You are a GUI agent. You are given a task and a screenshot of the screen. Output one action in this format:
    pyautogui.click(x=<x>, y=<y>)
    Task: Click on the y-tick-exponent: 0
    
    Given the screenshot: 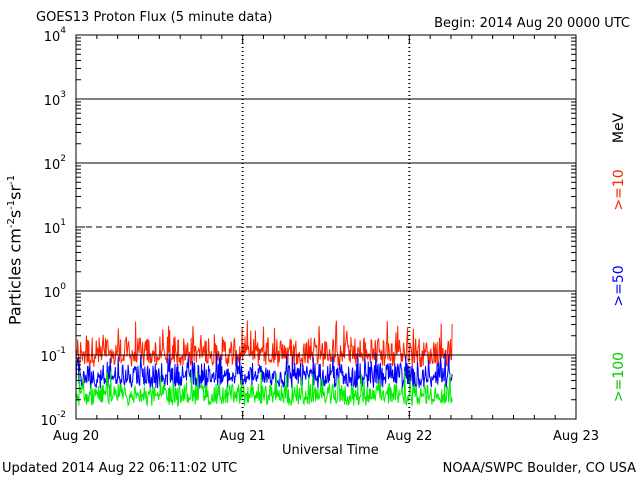 What is the action you would take?
    pyautogui.click(x=63, y=287)
    